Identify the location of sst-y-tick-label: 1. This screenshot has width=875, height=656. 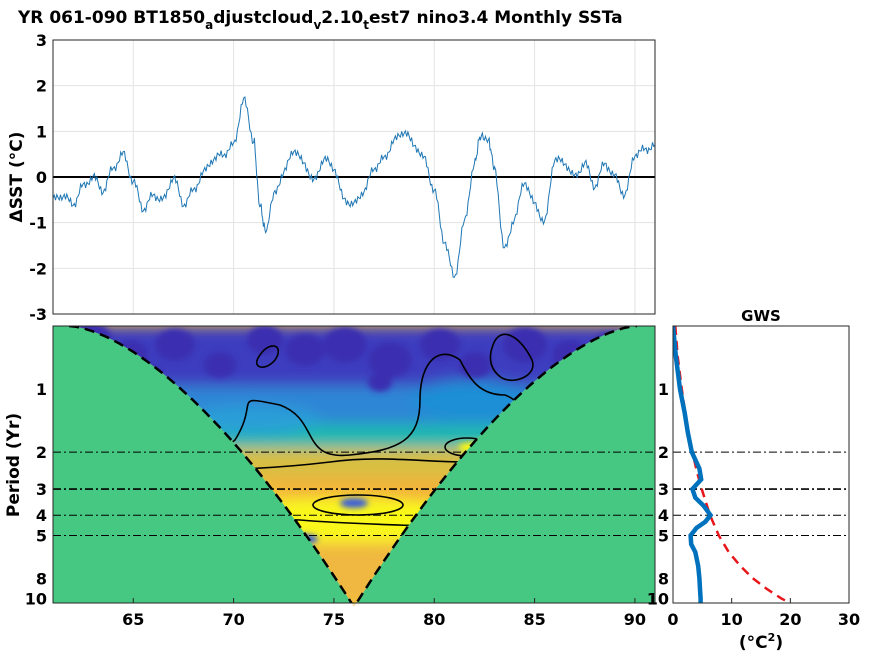
(41, 131).